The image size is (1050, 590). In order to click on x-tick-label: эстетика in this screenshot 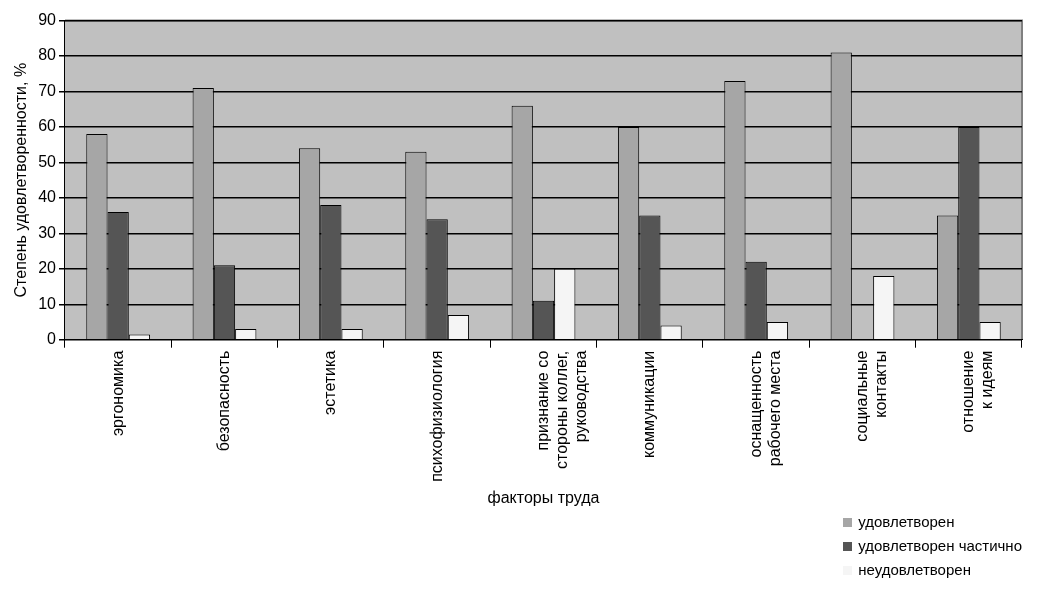, I will do `click(330, 382)`.